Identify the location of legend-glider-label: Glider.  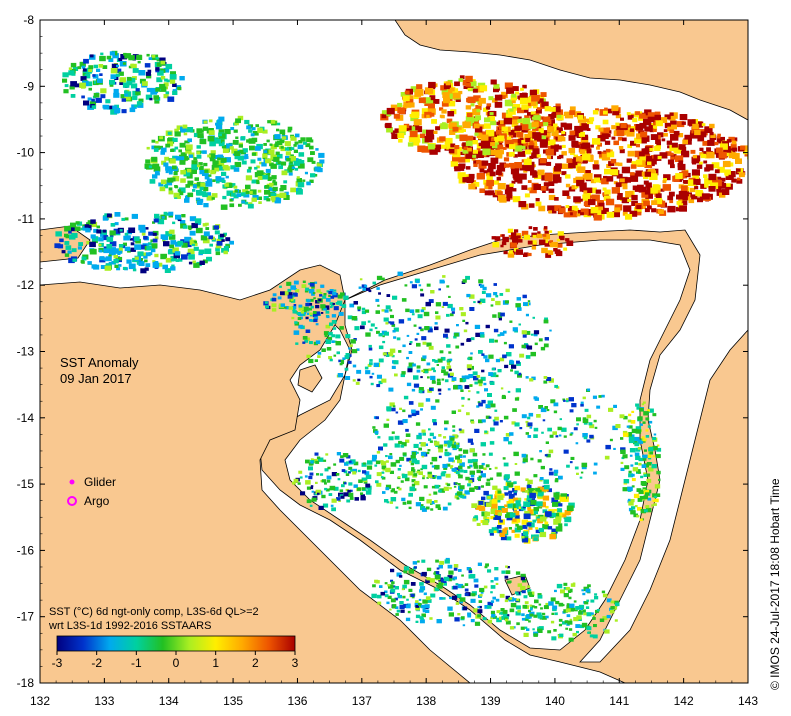
(100, 482).